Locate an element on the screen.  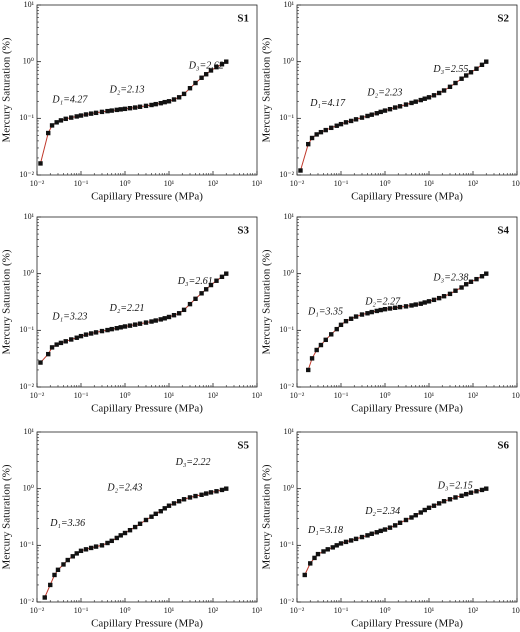
fractal-label: D₃=2.61 is located at coordinates (195, 281).